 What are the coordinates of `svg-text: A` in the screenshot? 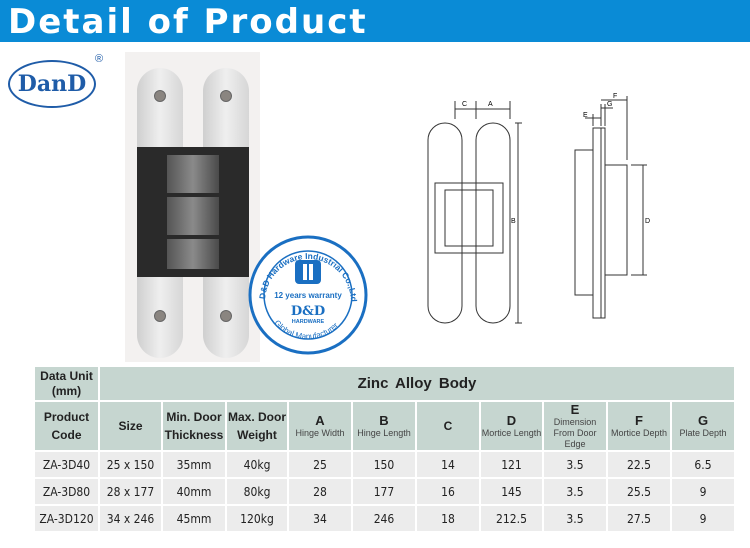 It's located at (490, 104).